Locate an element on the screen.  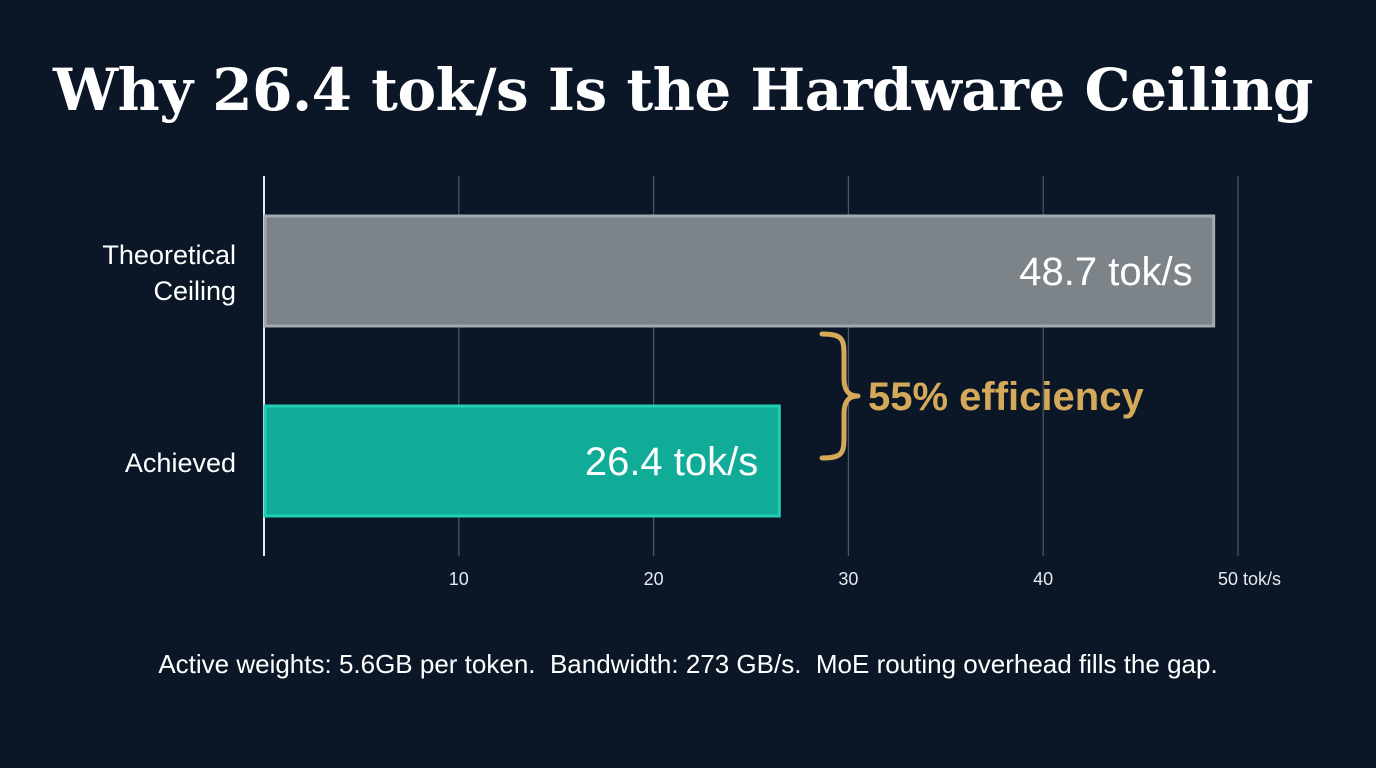
x-tick-label: 20 is located at coordinates (654, 579).